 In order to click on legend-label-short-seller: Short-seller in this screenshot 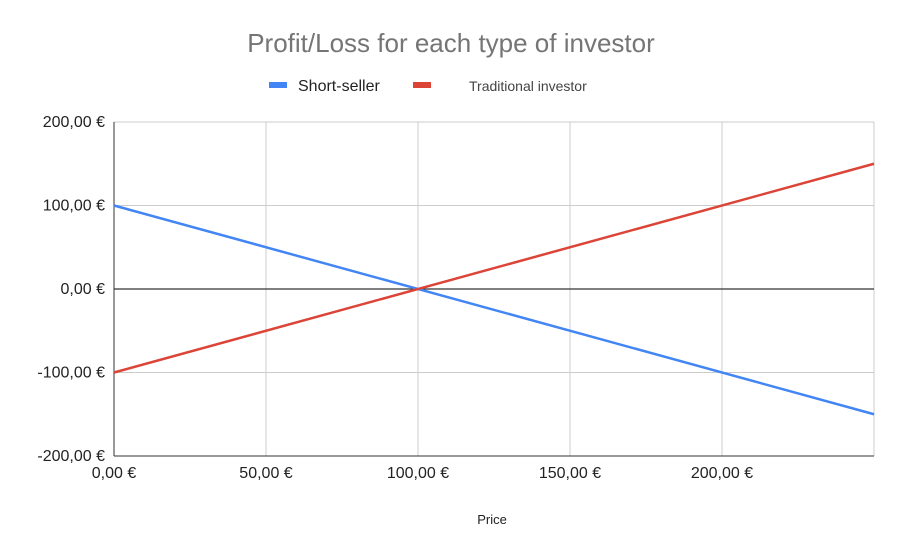, I will do `click(339, 86)`.